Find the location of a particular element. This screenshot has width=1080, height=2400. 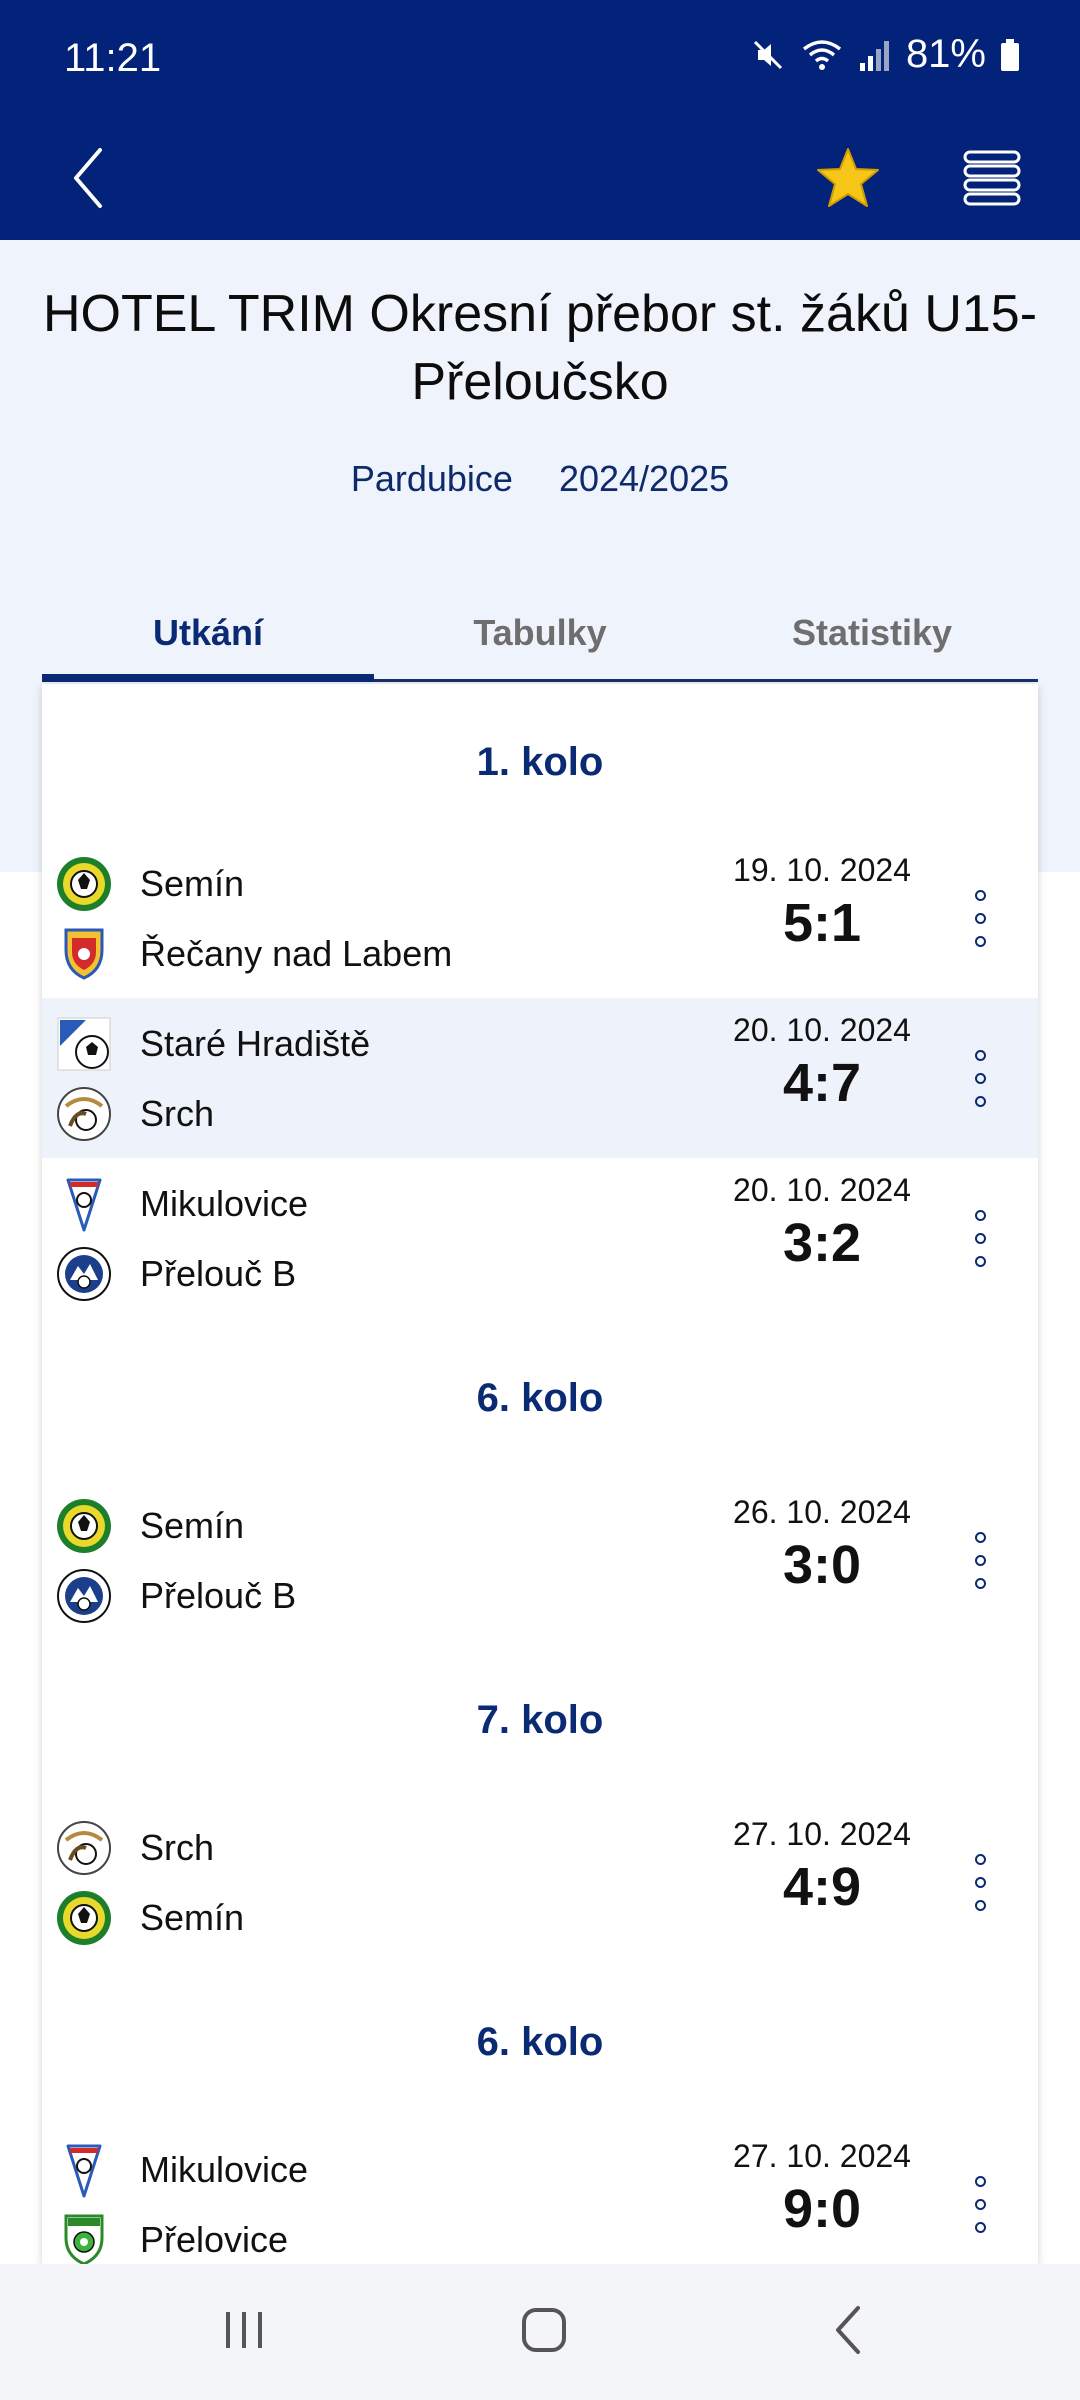

away-team: Srch is located at coordinates (135, 1114).